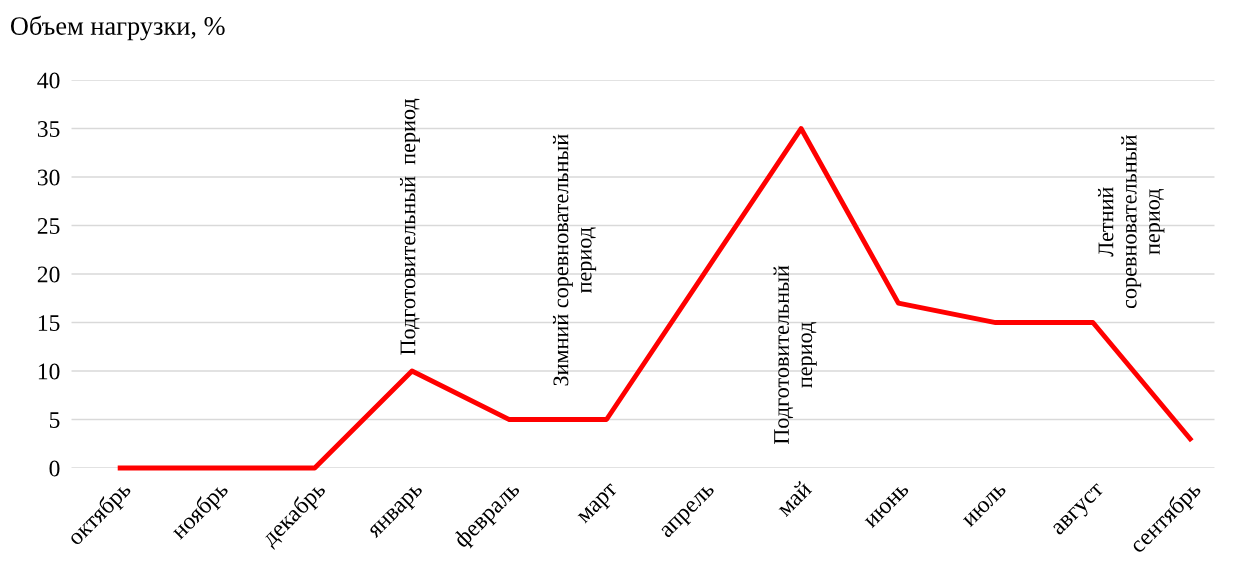 The width and height of the screenshot is (1233, 576). What do you see at coordinates (574, 260) in the screenshot?
I see `annotation: Зимний соревновательный период` at bounding box center [574, 260].